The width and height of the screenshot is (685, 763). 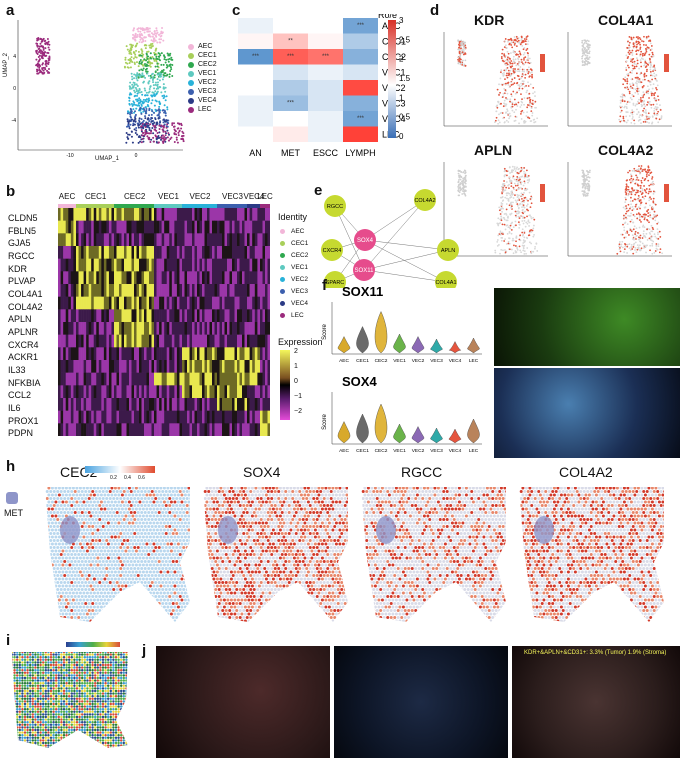 I want to click on gene-label: NFKBIA, so click(x=24, y=382).